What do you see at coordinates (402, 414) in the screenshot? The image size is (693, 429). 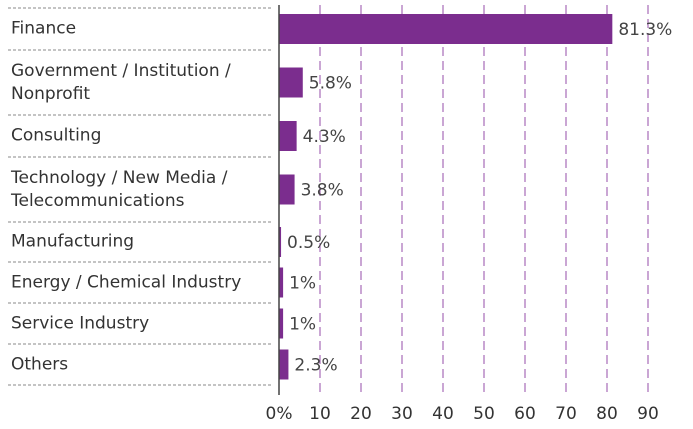 I see `x-tick-label: 30` at bounding box center [402, 414].